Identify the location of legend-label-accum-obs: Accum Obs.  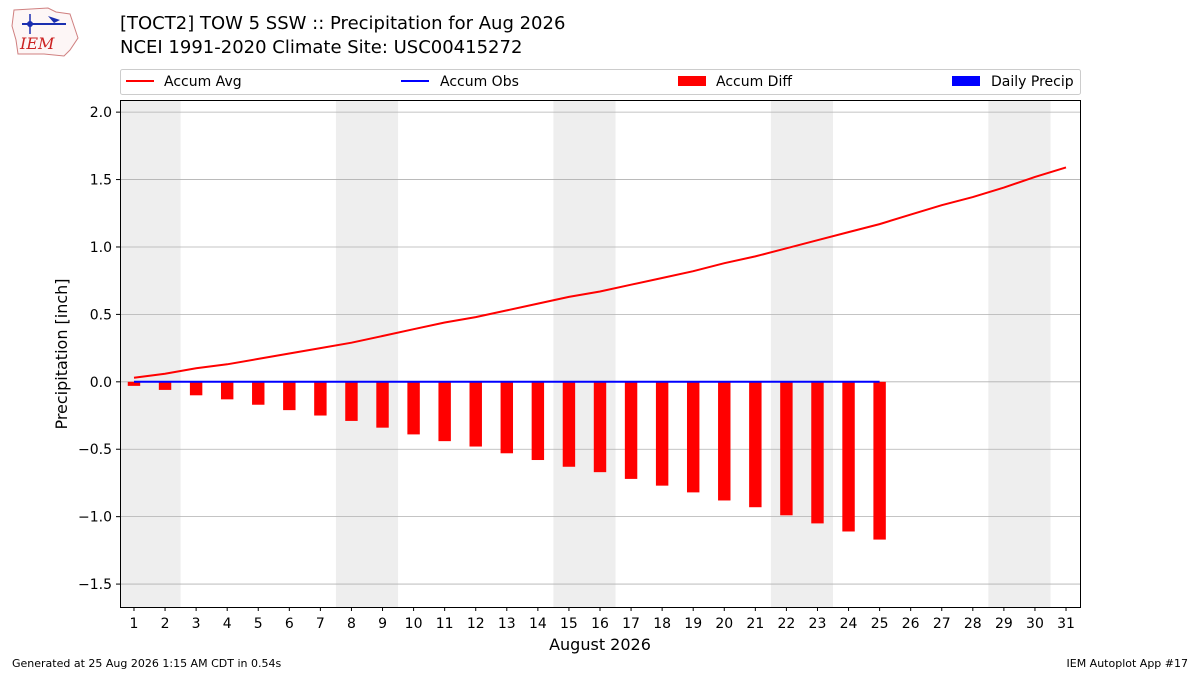
(479, 82).